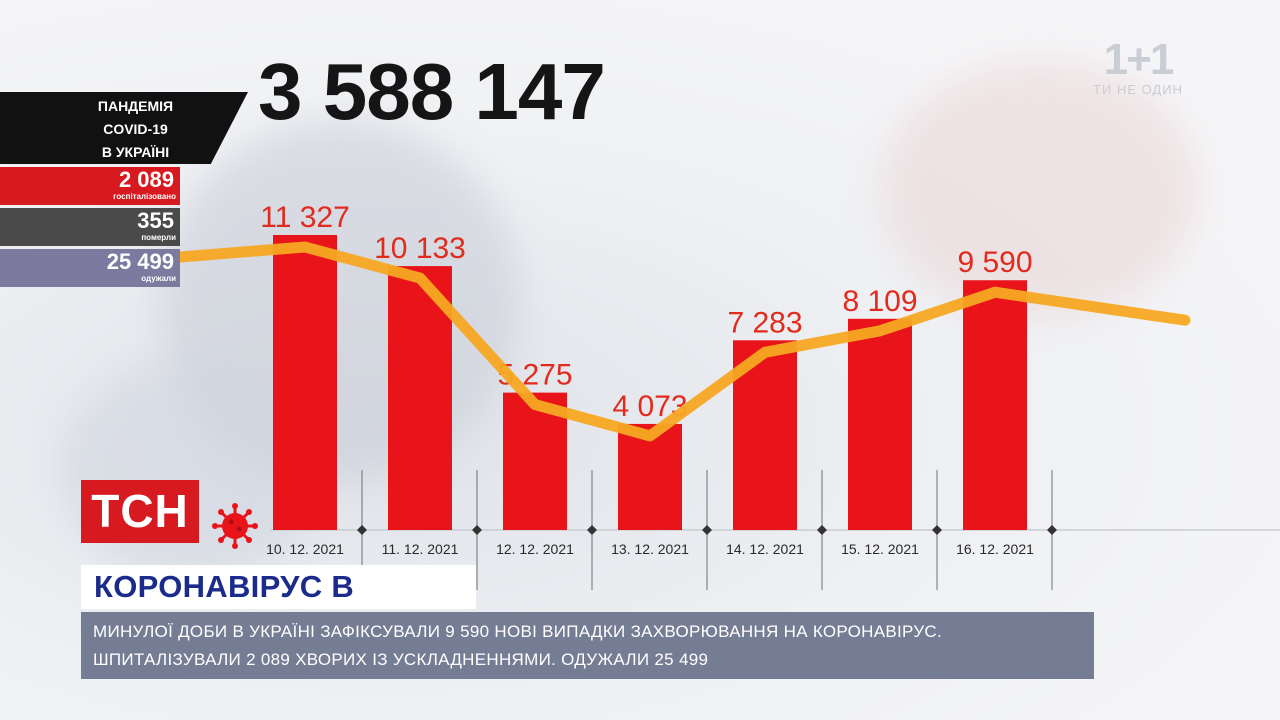  I want to click on stat-deaths: 355 померли, so click(90, 227).